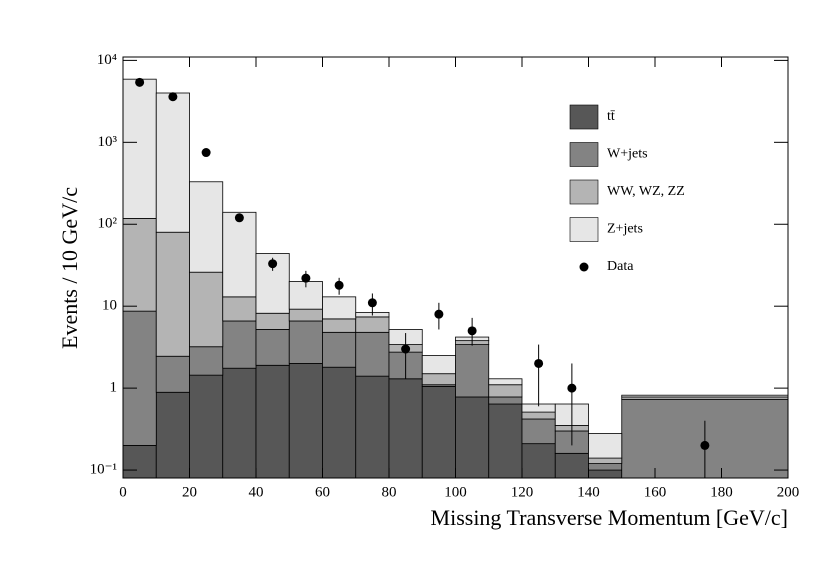  What do you see at coordinates (609, 517) in the screenshot?
I see `x-axis-label: Missing Transverse Momentum [GeV/c]` at bounding box center [609, 517].